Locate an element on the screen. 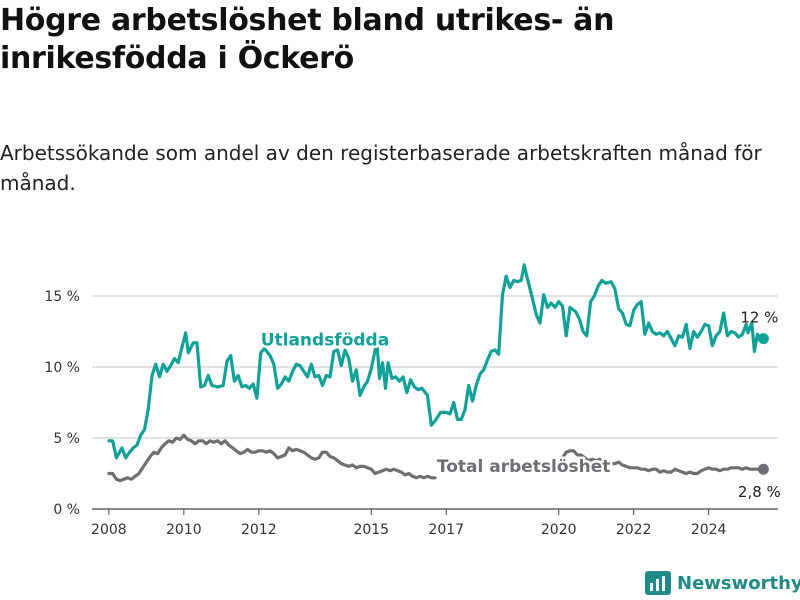 The width and height of the screenshot is (800, 600). utlandsfodda-end-label: 12 % is located at coordinates (759, 318).